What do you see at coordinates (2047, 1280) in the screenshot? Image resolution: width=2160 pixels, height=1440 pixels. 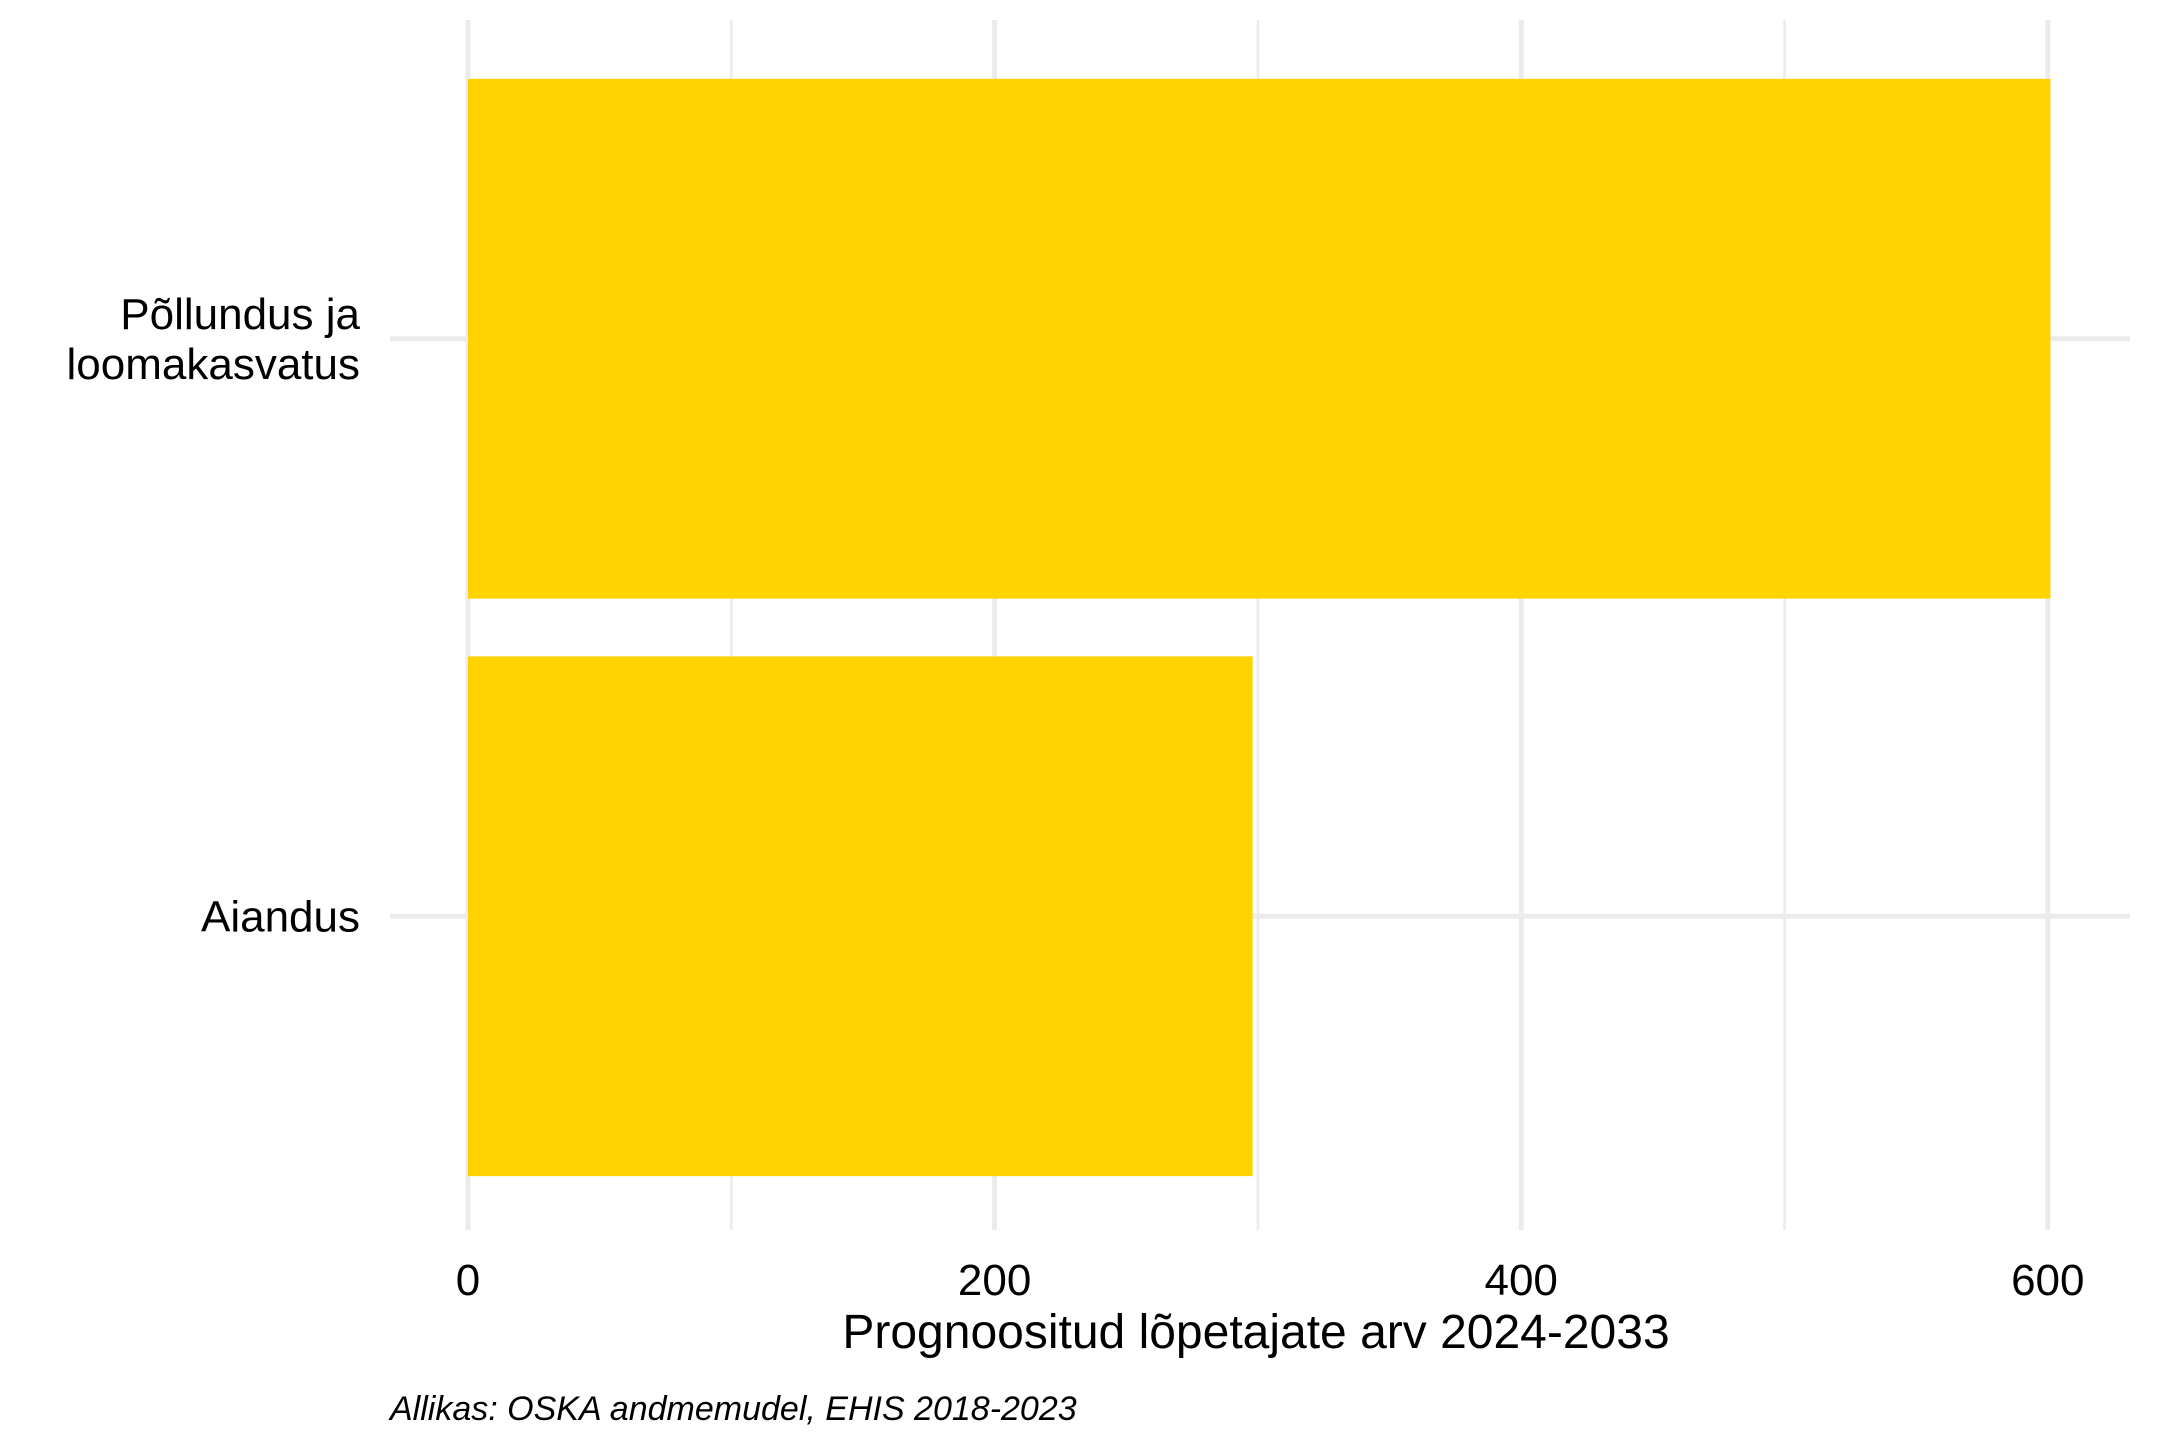 I see `x-tick-label: 600` at bounding box center [2047, 1280].